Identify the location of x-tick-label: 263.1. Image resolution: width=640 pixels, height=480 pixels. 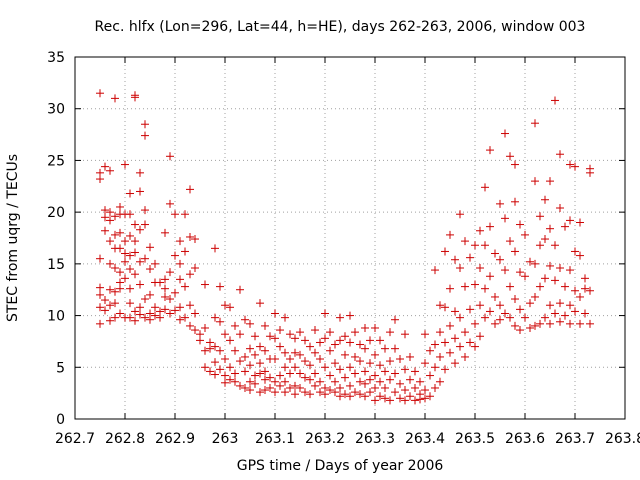
(275, 439).